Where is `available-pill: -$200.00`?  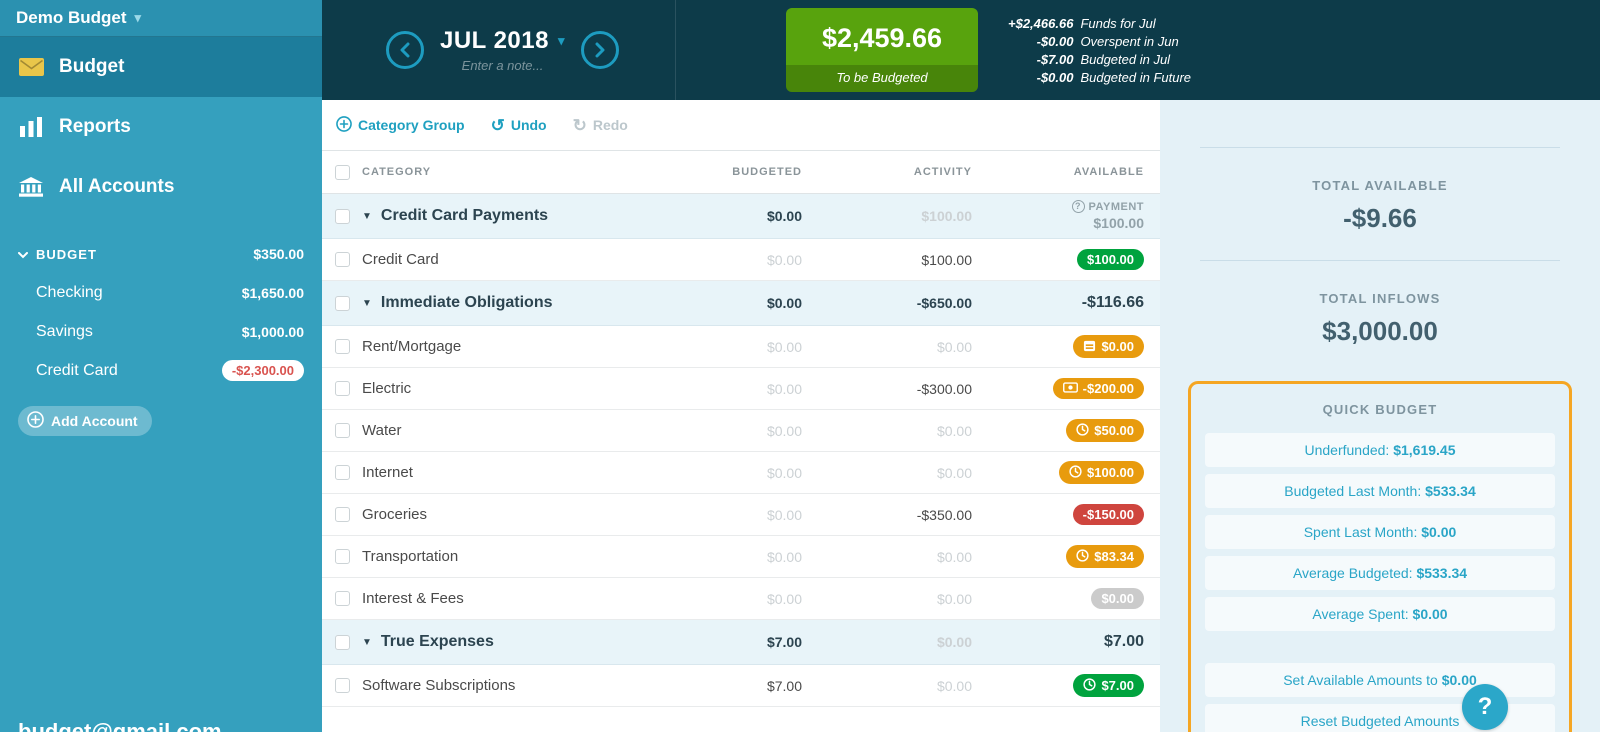
available-pill: -$200.00 is located at coordinates (1098, 388).